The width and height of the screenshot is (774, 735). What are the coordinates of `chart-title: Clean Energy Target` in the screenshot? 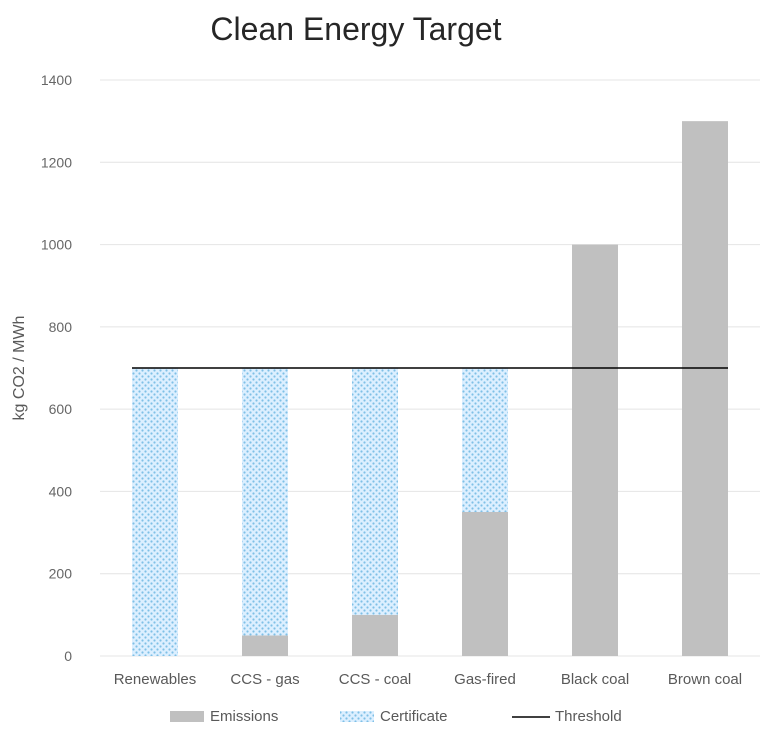 It's located at (355, 29).